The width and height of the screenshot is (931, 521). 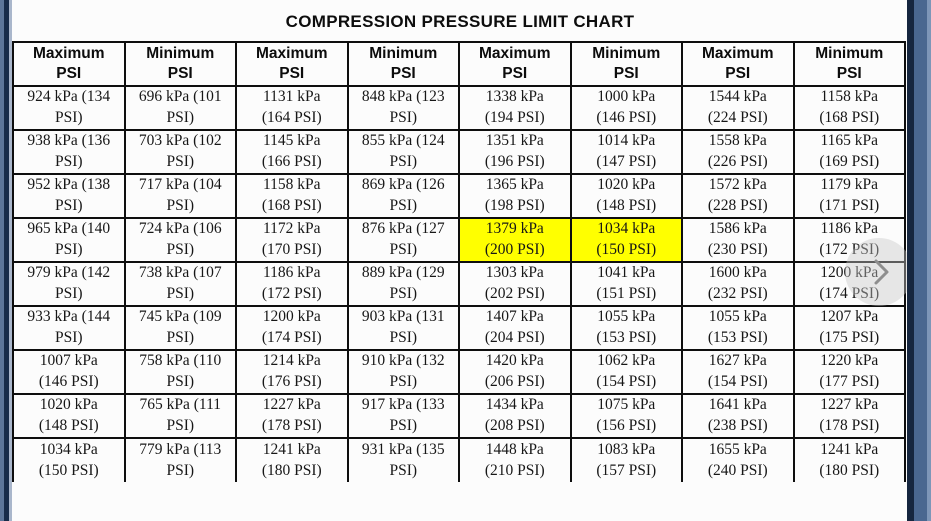 I want to click on table-cell: 848 kPa (123 PSI), so click(x=403, y=108).